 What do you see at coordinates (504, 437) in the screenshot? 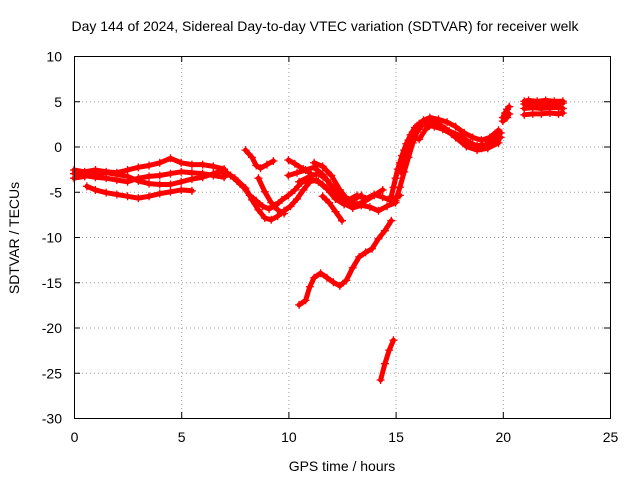
I see `x-tick-label: 20` at bounding box center [504, 437].